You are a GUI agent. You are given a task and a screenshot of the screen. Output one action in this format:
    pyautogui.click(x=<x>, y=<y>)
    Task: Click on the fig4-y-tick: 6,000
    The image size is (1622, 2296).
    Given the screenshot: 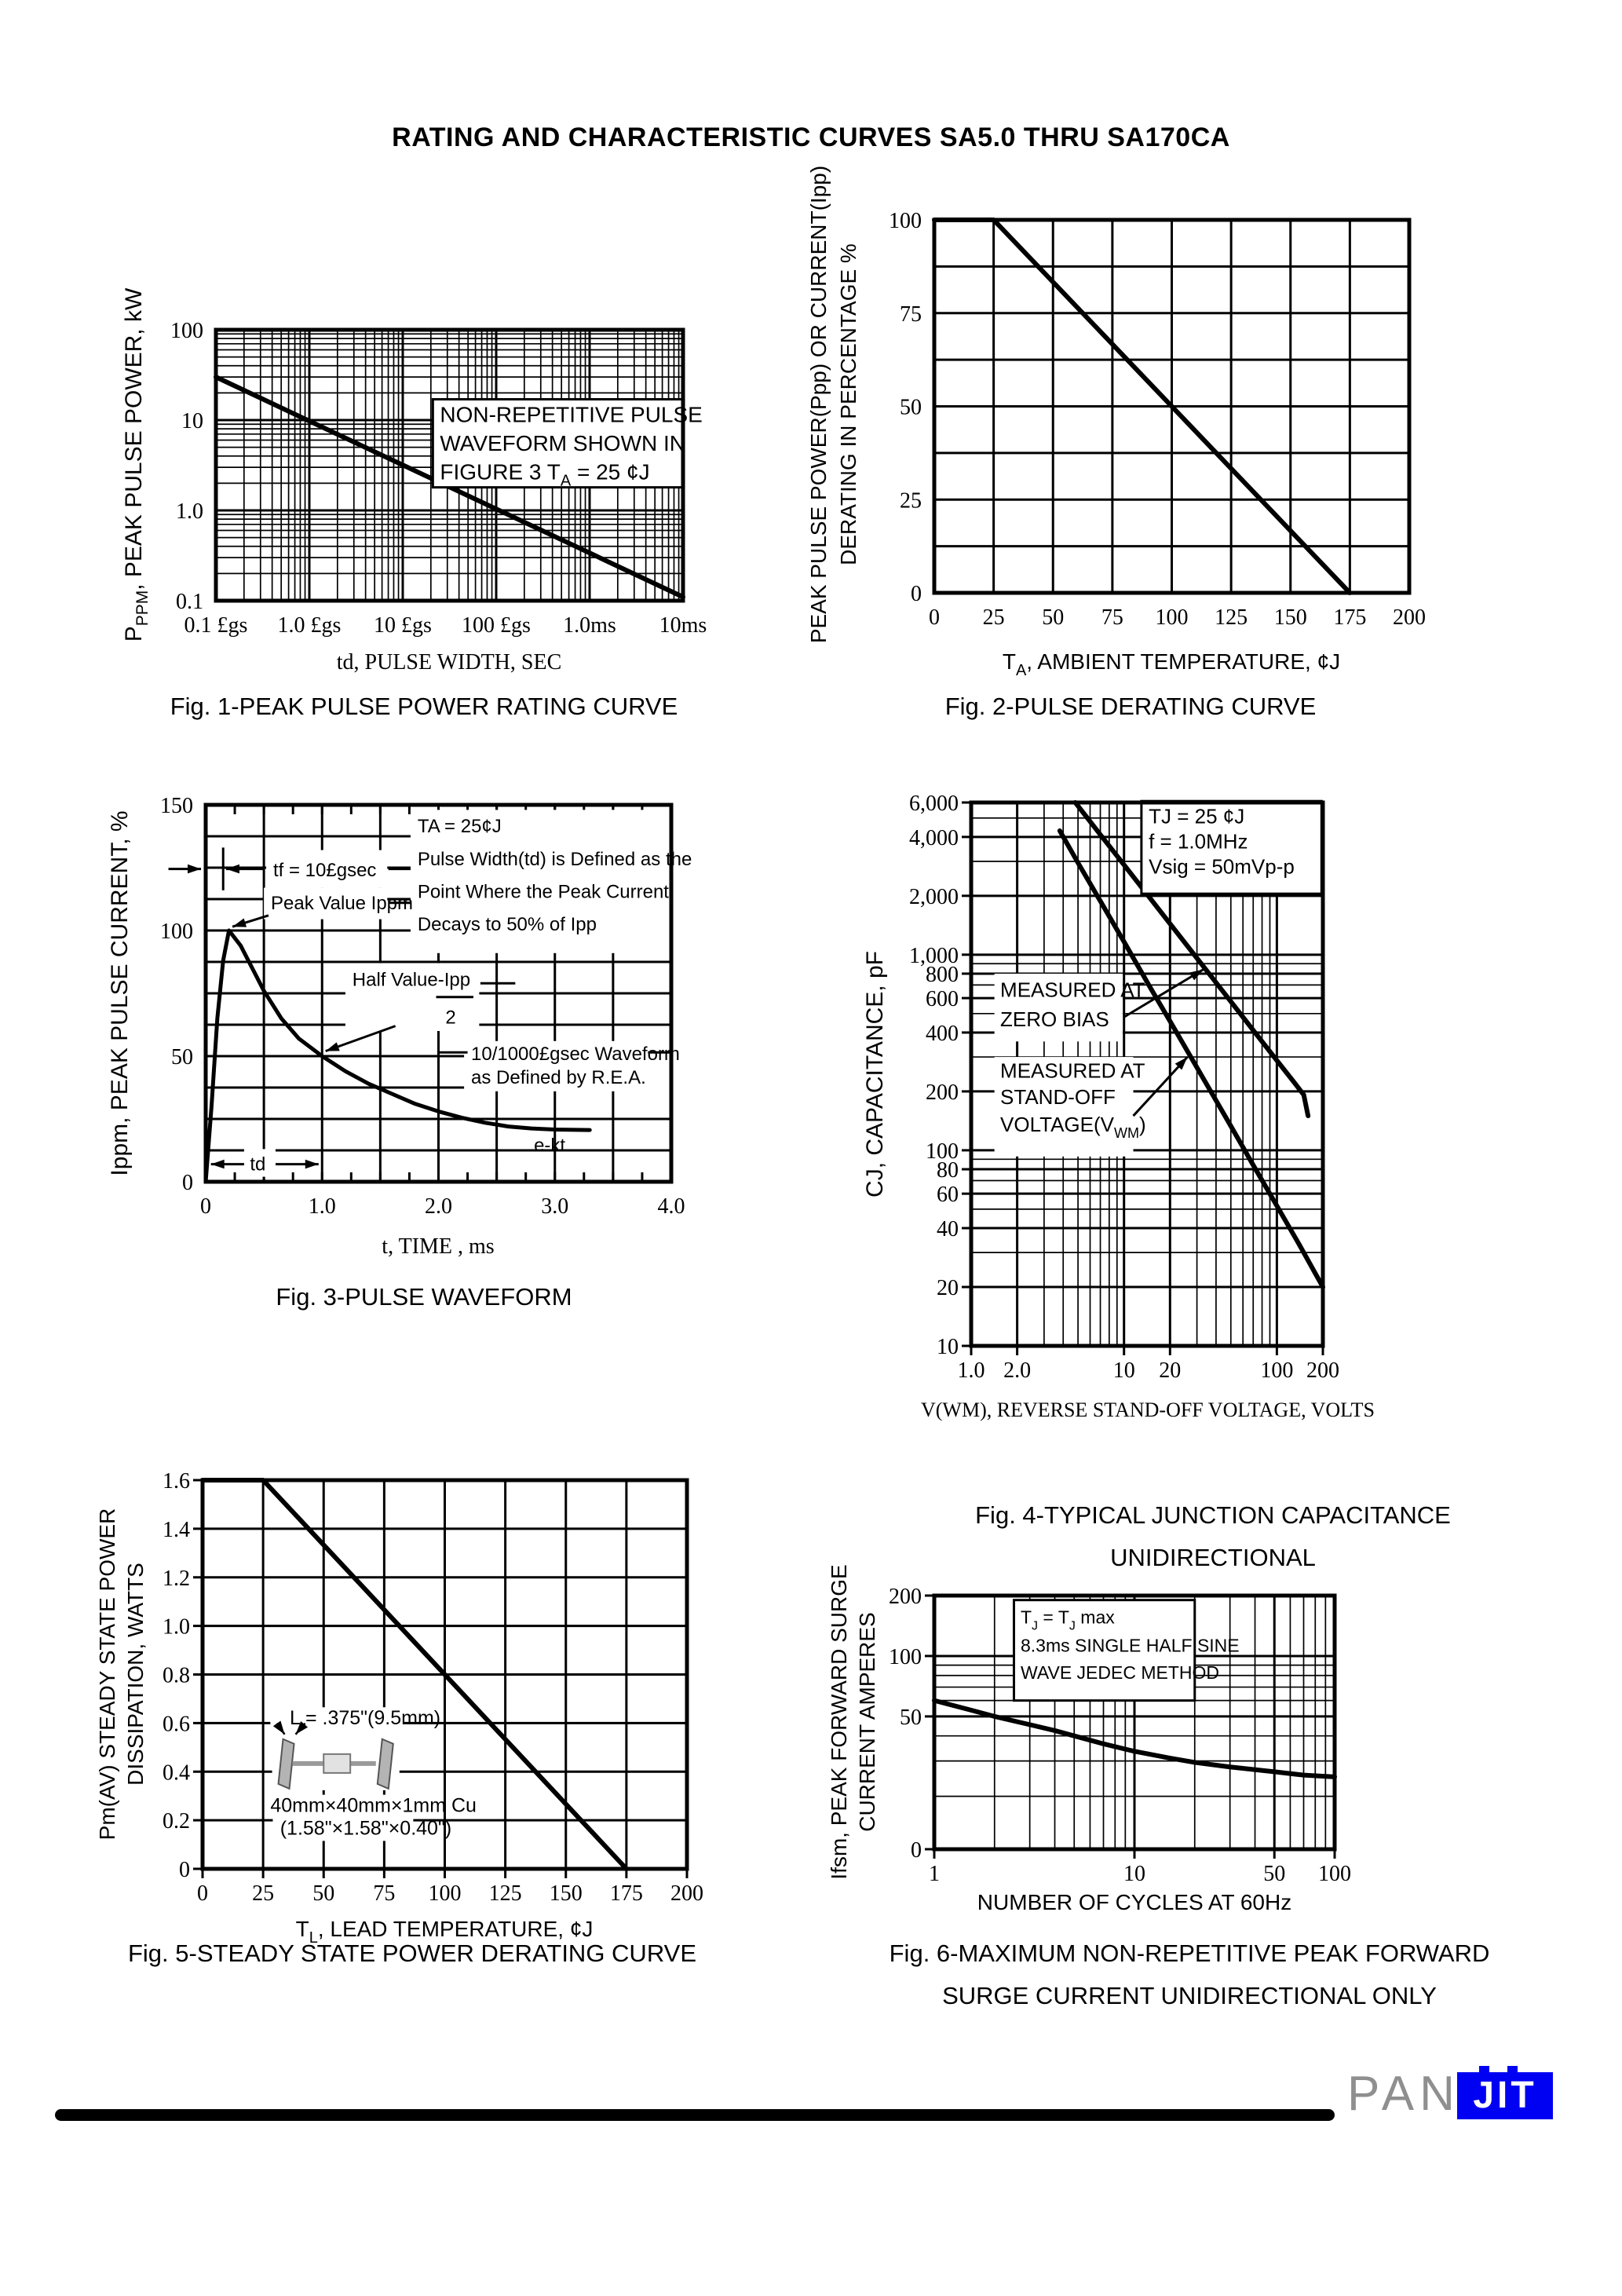 What is the action you would take?
    pyautogui.click(x=934, y=804)
    